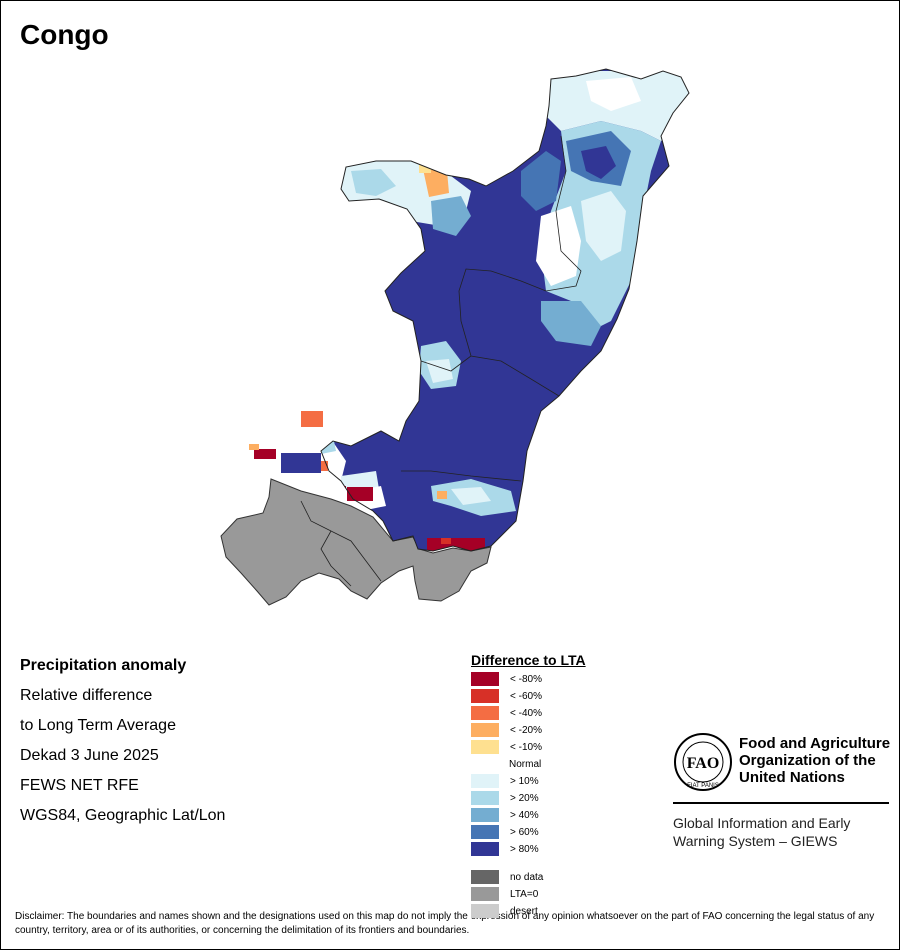 This screenshot has width=900, height=950. Describe the element at coordinates (103, 665) in the screenshot. I see `info-heading: Precipitation anomaly` at that location.